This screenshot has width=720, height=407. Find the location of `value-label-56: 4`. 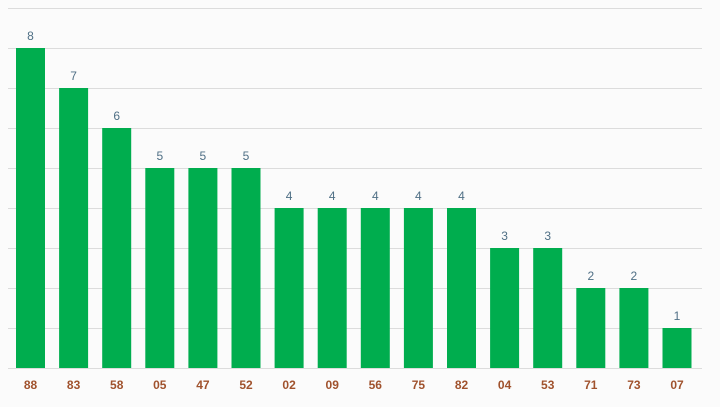

value-label-56: 4 is located at coordinates (375, 196).